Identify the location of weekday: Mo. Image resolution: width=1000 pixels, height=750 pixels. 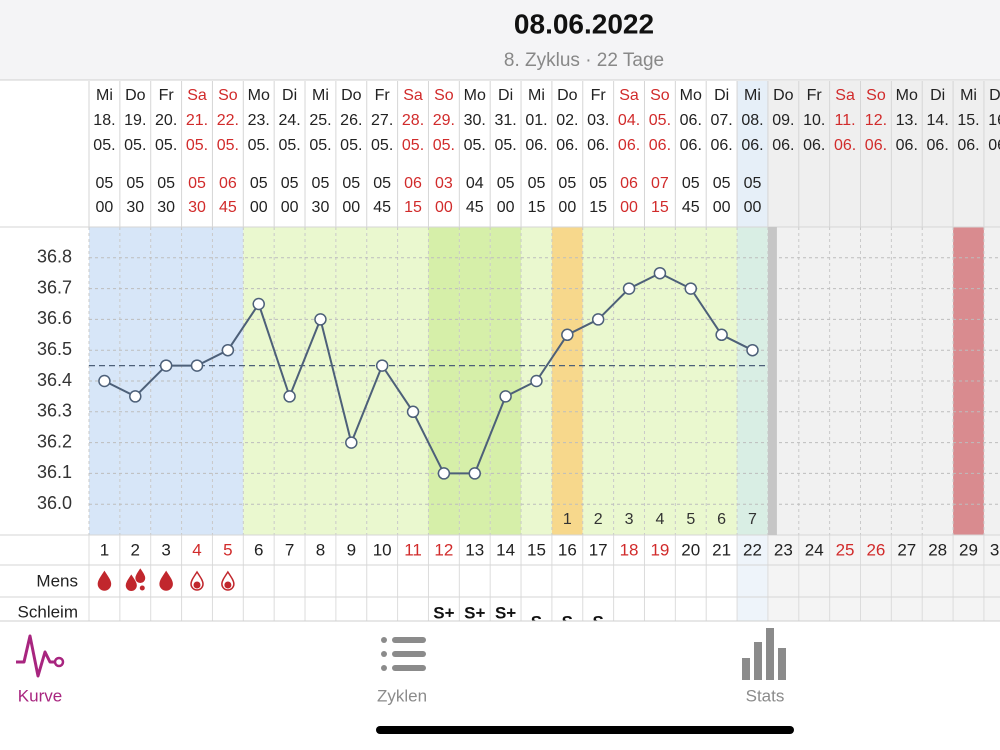
(475, 95).